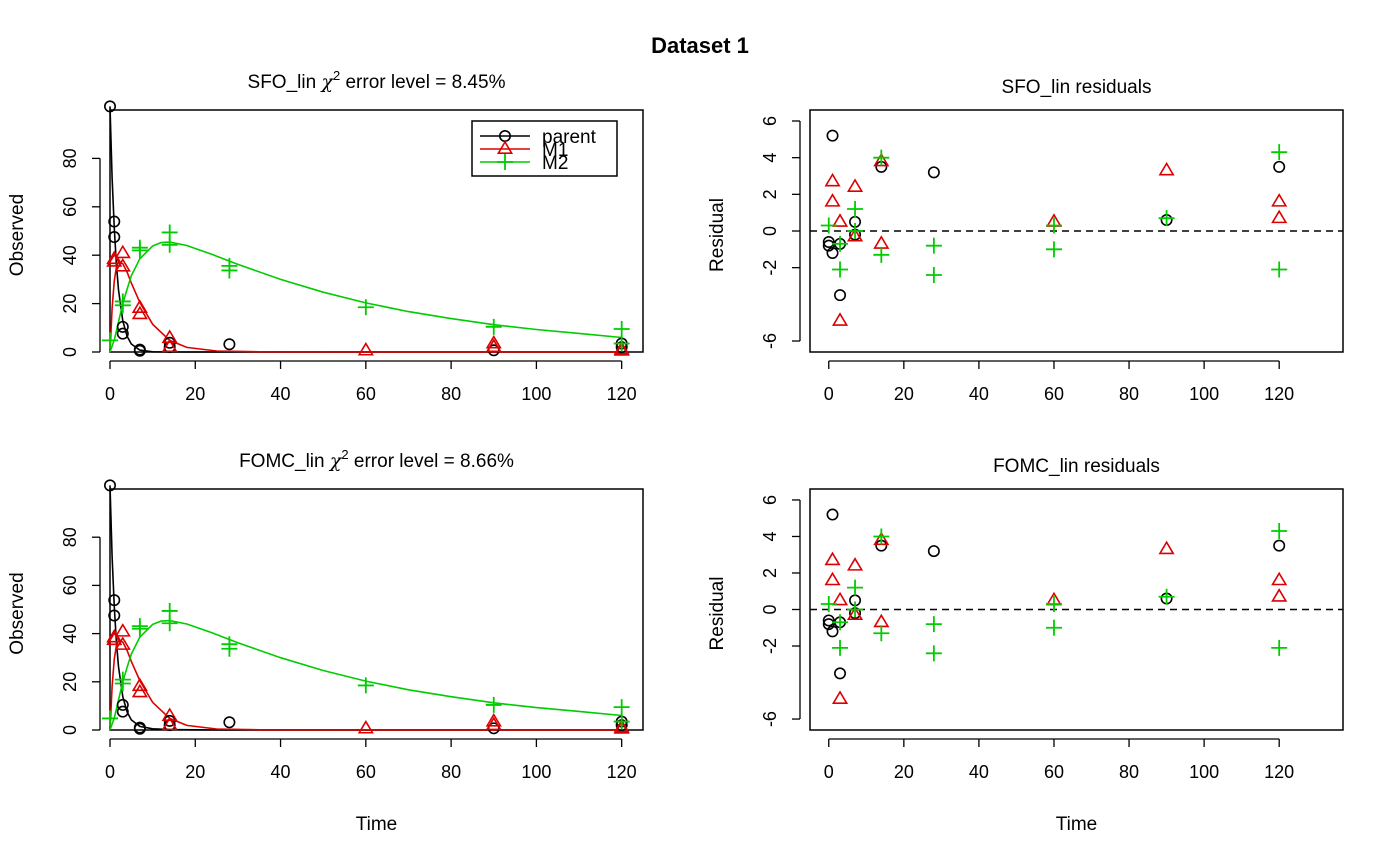  I want to click on figure-title: Dataset 1, so click(700, 45).